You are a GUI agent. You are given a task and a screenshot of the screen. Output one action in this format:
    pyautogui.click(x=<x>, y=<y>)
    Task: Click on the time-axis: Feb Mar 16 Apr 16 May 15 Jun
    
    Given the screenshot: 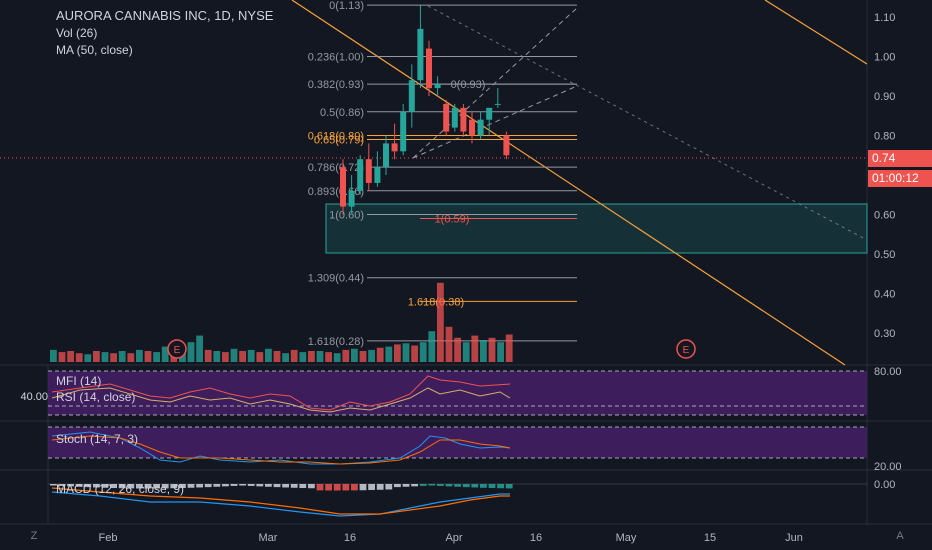 What is the action you would take?
    pyautogui.click(x=451, y=538)
    